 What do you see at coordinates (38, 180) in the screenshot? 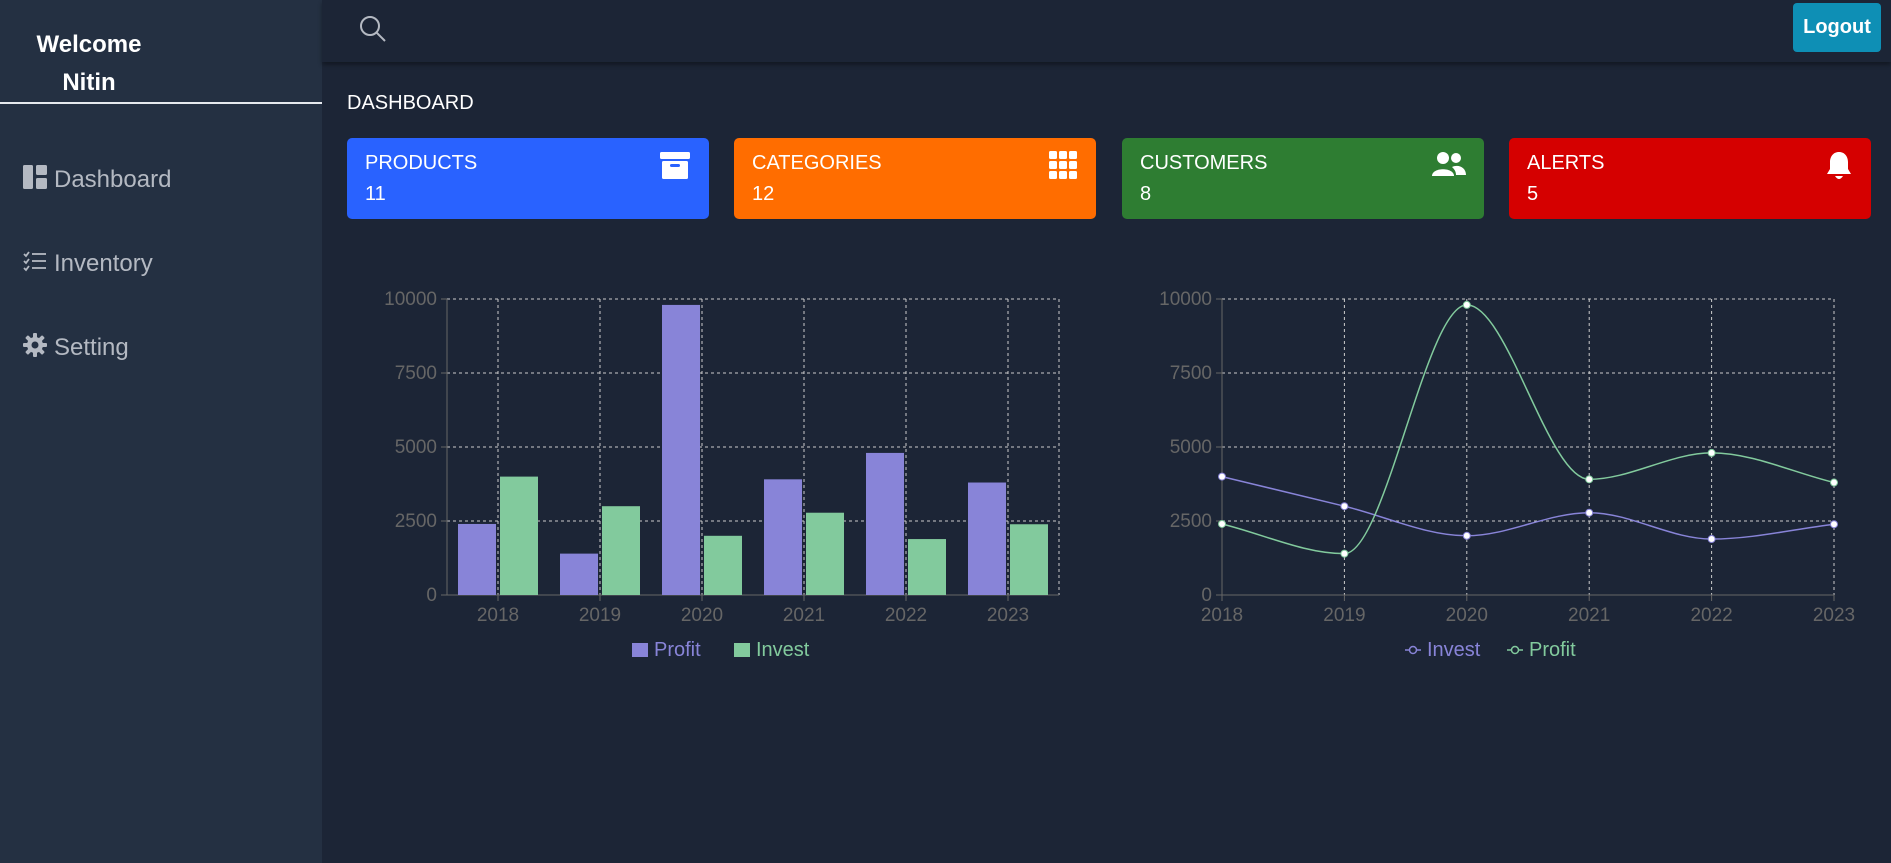
I see `dashboard-icon` at bounding box center [38, 180].